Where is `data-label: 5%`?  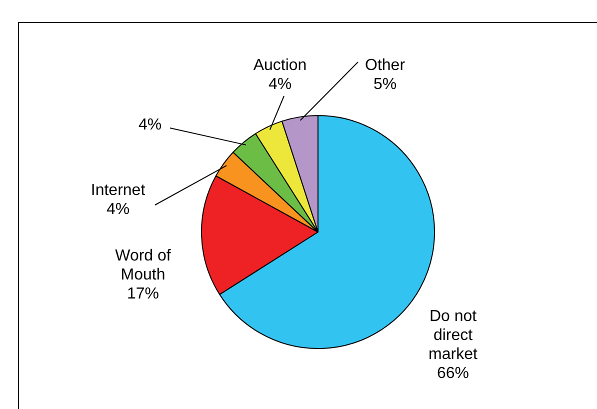 data-label: 5% is located at coordinates (385, 84).